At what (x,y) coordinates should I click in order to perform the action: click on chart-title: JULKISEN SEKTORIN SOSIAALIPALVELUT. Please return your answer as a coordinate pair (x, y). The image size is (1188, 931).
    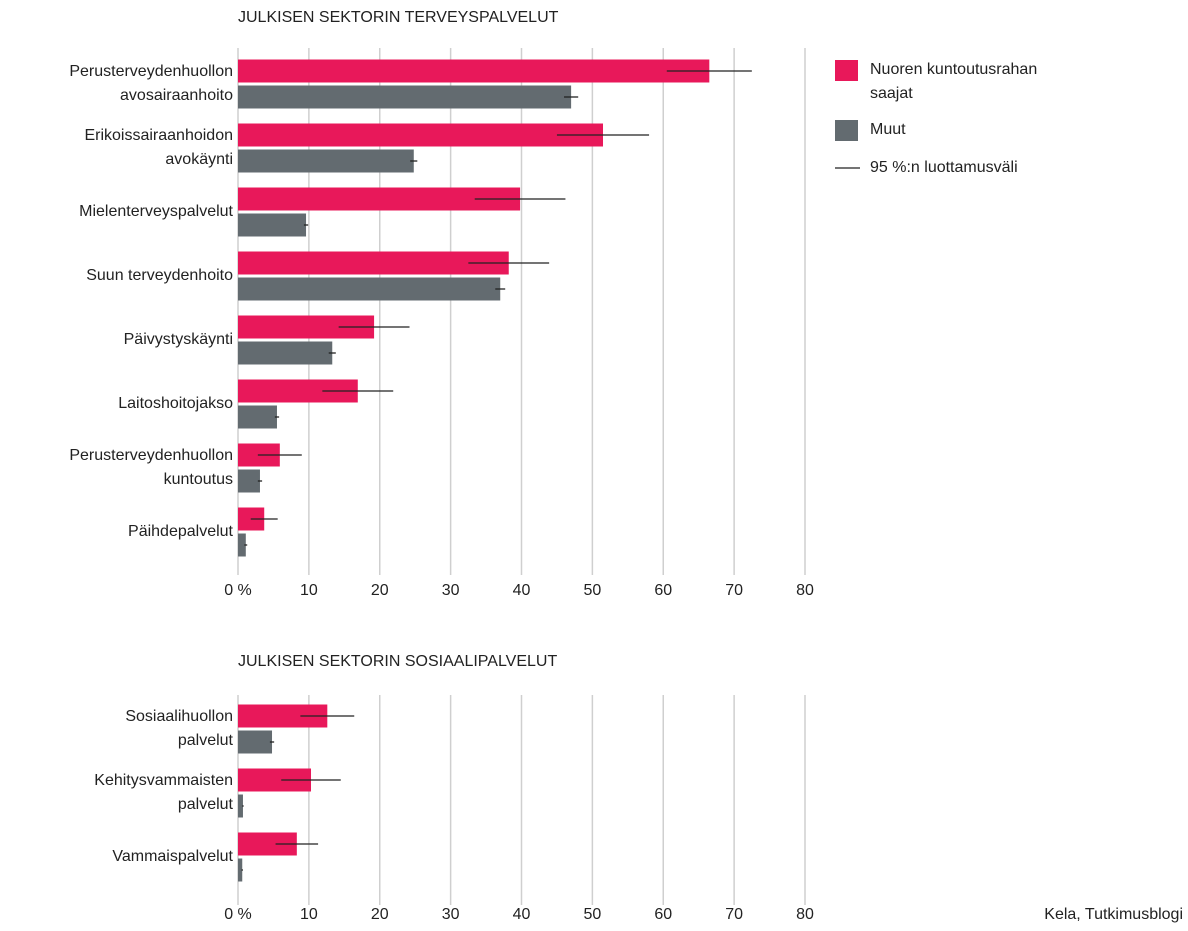
    Looking at the image, I should click on (397, 661).